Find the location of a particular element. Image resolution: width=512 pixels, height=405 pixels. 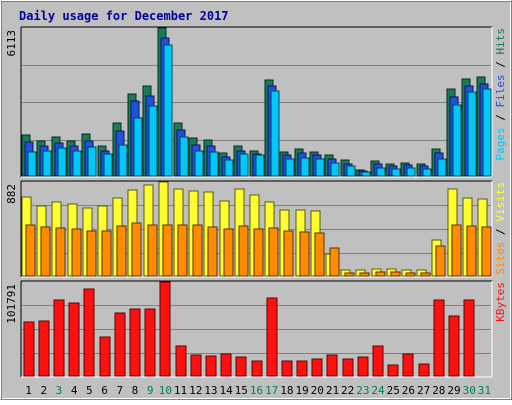

x-tick-label-19: 19 is located at coordinates (301, 390).